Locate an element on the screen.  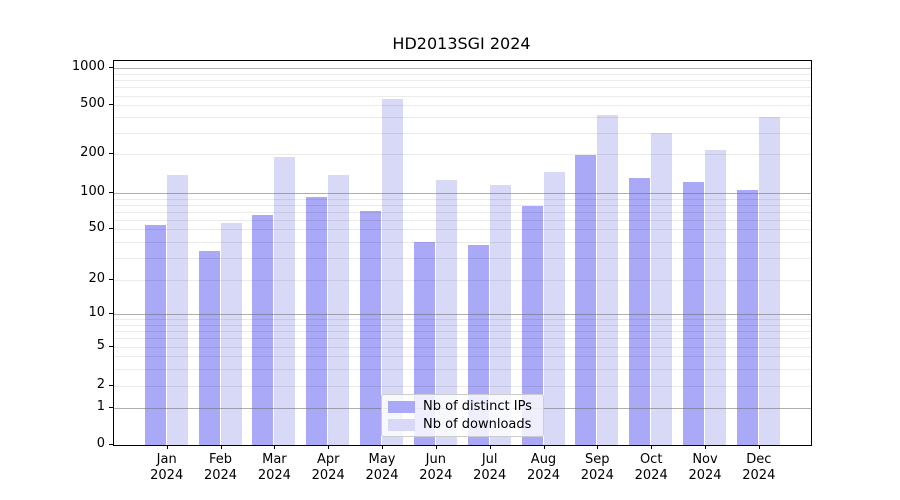
bar-distinct-ips-aug-2024 is located at coordinates (532, 325).